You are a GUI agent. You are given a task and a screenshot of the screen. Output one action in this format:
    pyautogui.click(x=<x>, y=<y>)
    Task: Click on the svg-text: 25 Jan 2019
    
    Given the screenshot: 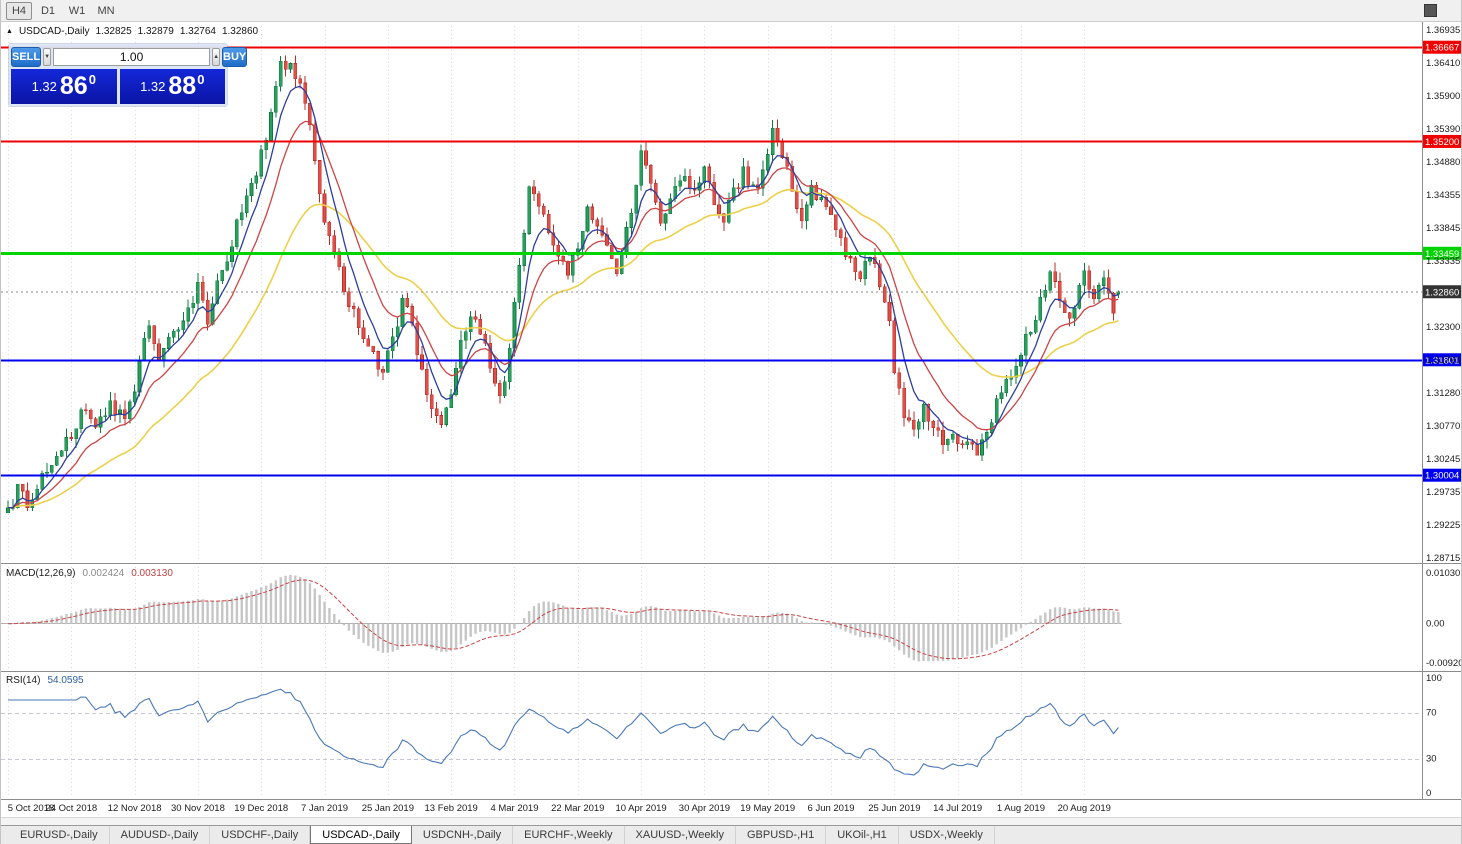 What is the action you would take?
    pyautogui.click(x=388, y=808)
    